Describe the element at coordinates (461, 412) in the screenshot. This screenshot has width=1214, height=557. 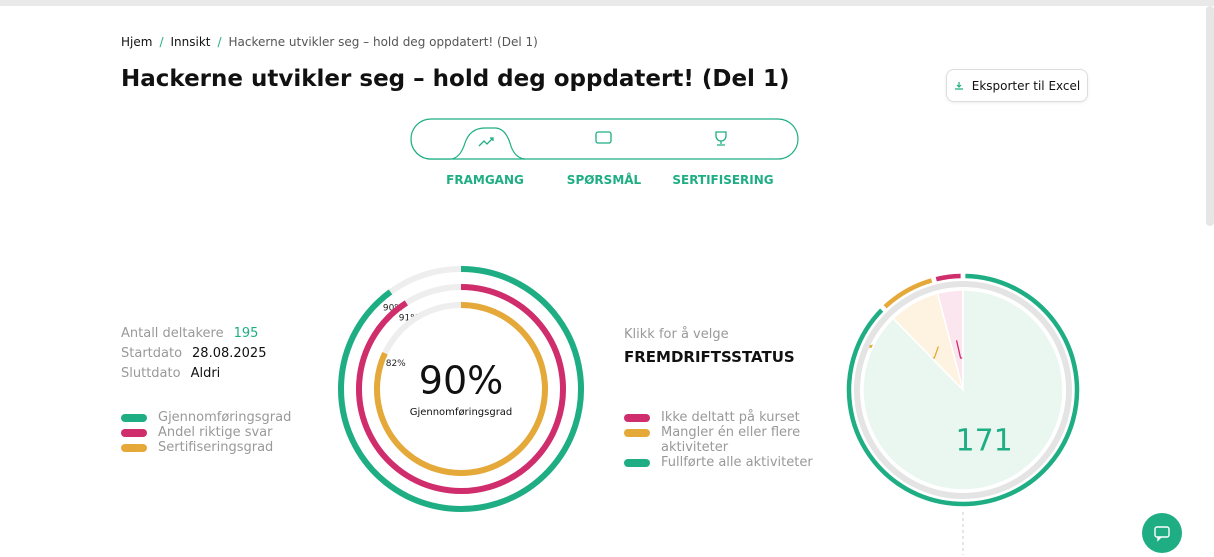
I see `center-label: Gjennomføringsgrad` at that location.